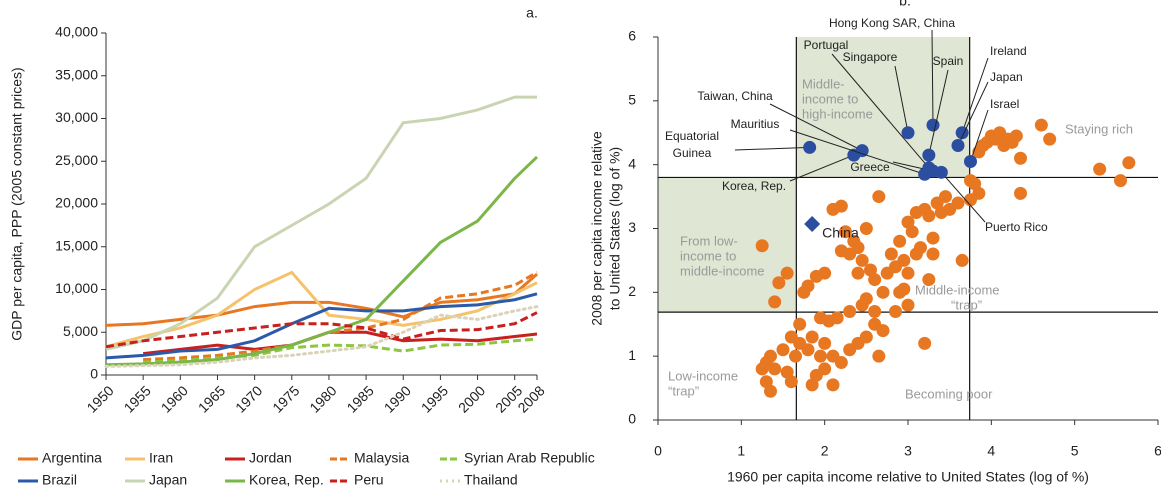 This screenshot has width=1161, height=490. Describe the element at coordinates (703, 375) in the screenshot. I see `annotation: Low-income` at that location.